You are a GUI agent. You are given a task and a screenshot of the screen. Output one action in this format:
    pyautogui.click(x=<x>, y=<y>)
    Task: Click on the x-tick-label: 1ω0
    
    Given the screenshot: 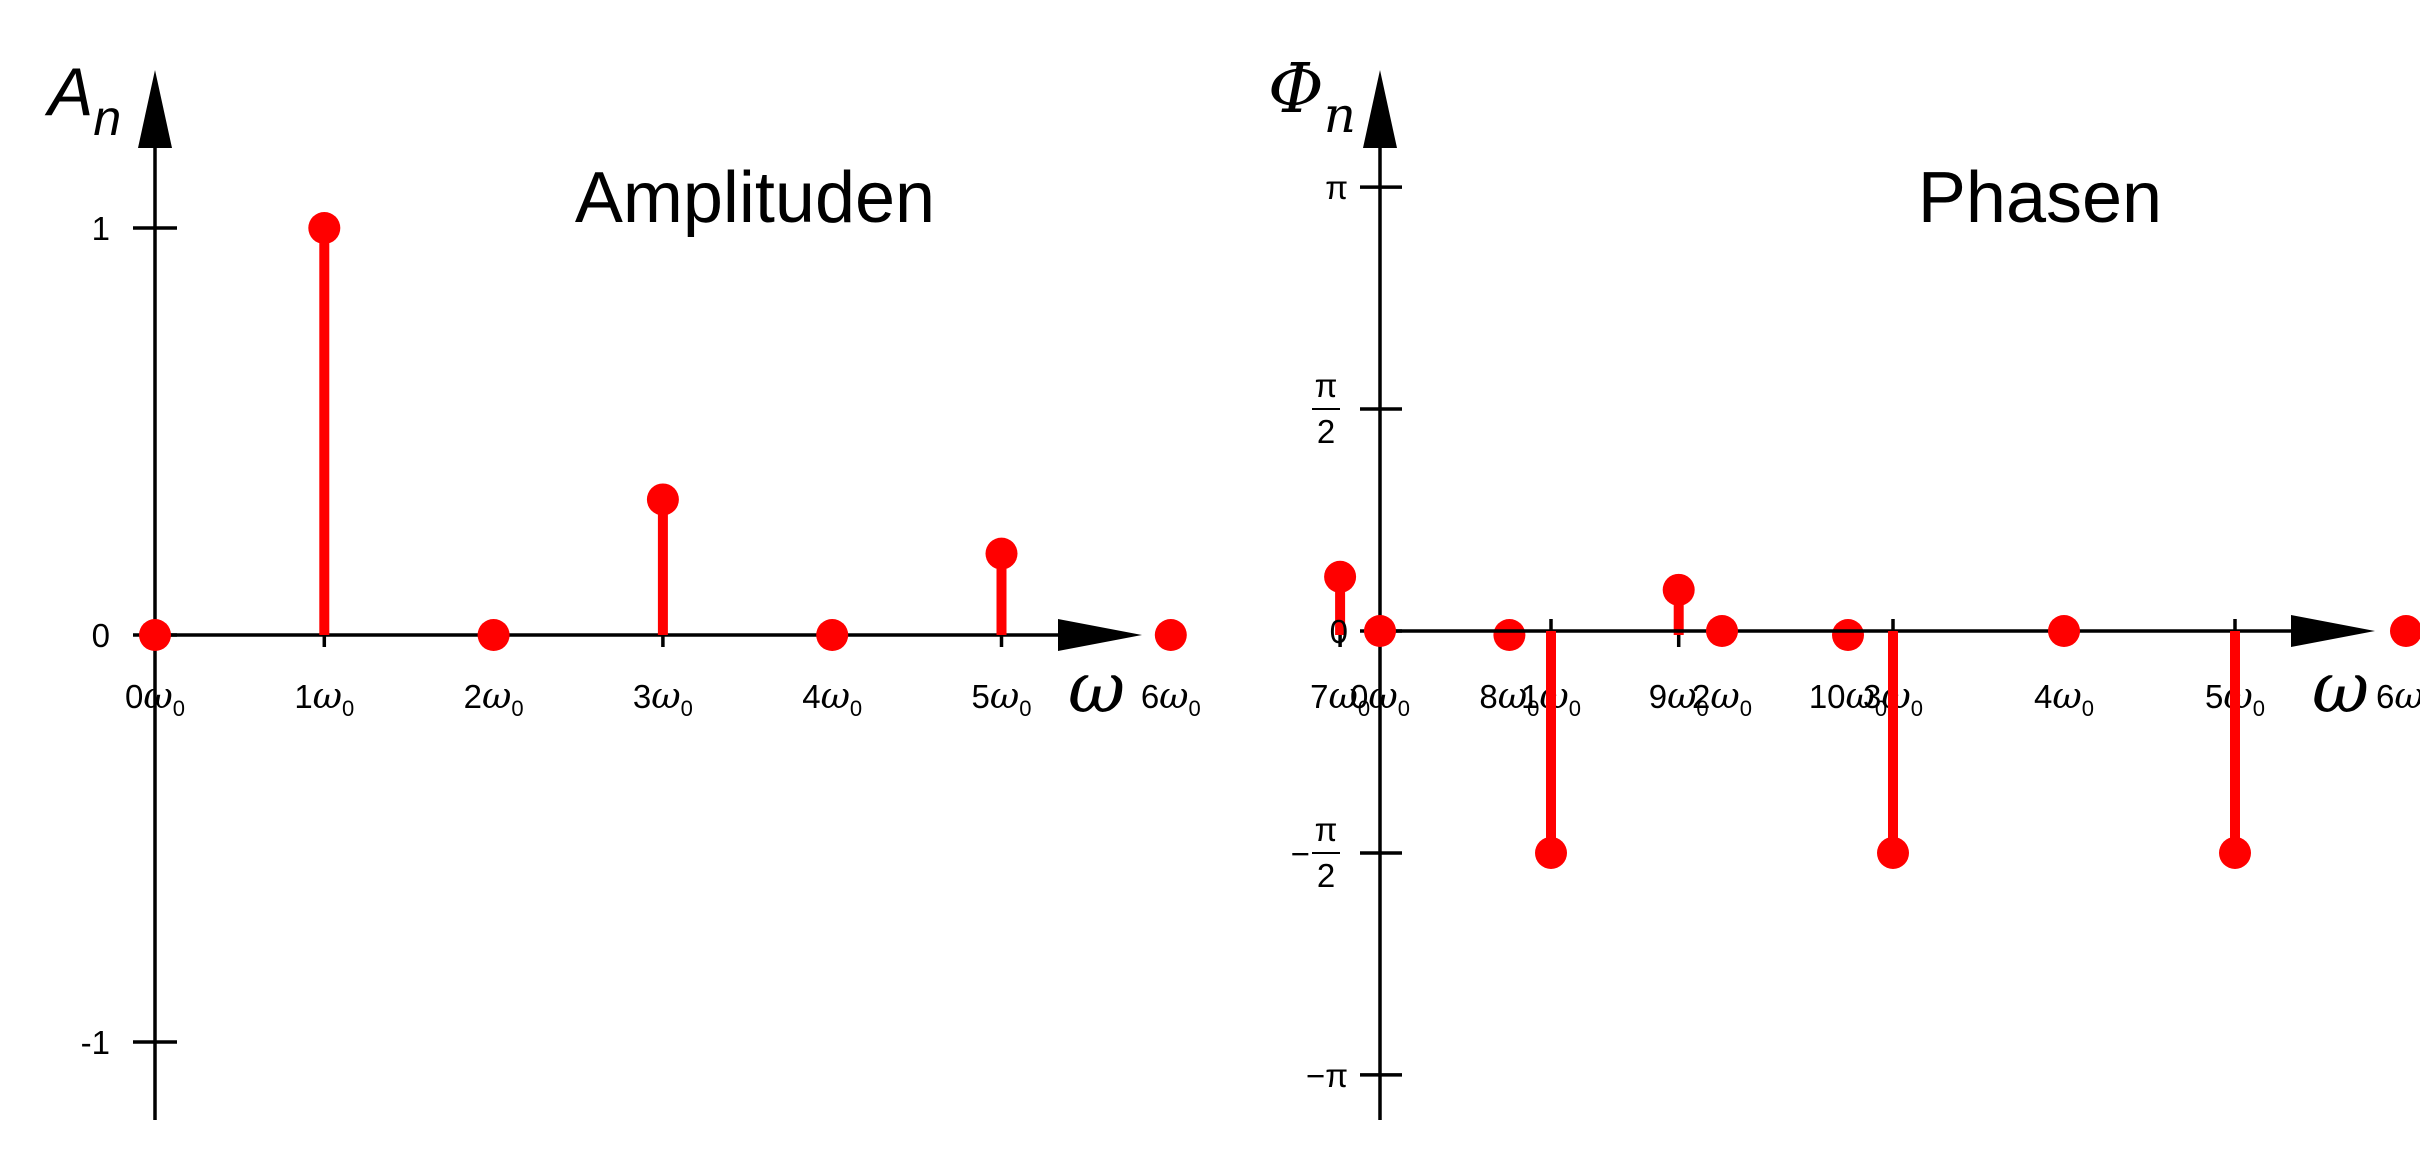 What is the action you would take?
    pyautogui.click(x=324, y=698)
    